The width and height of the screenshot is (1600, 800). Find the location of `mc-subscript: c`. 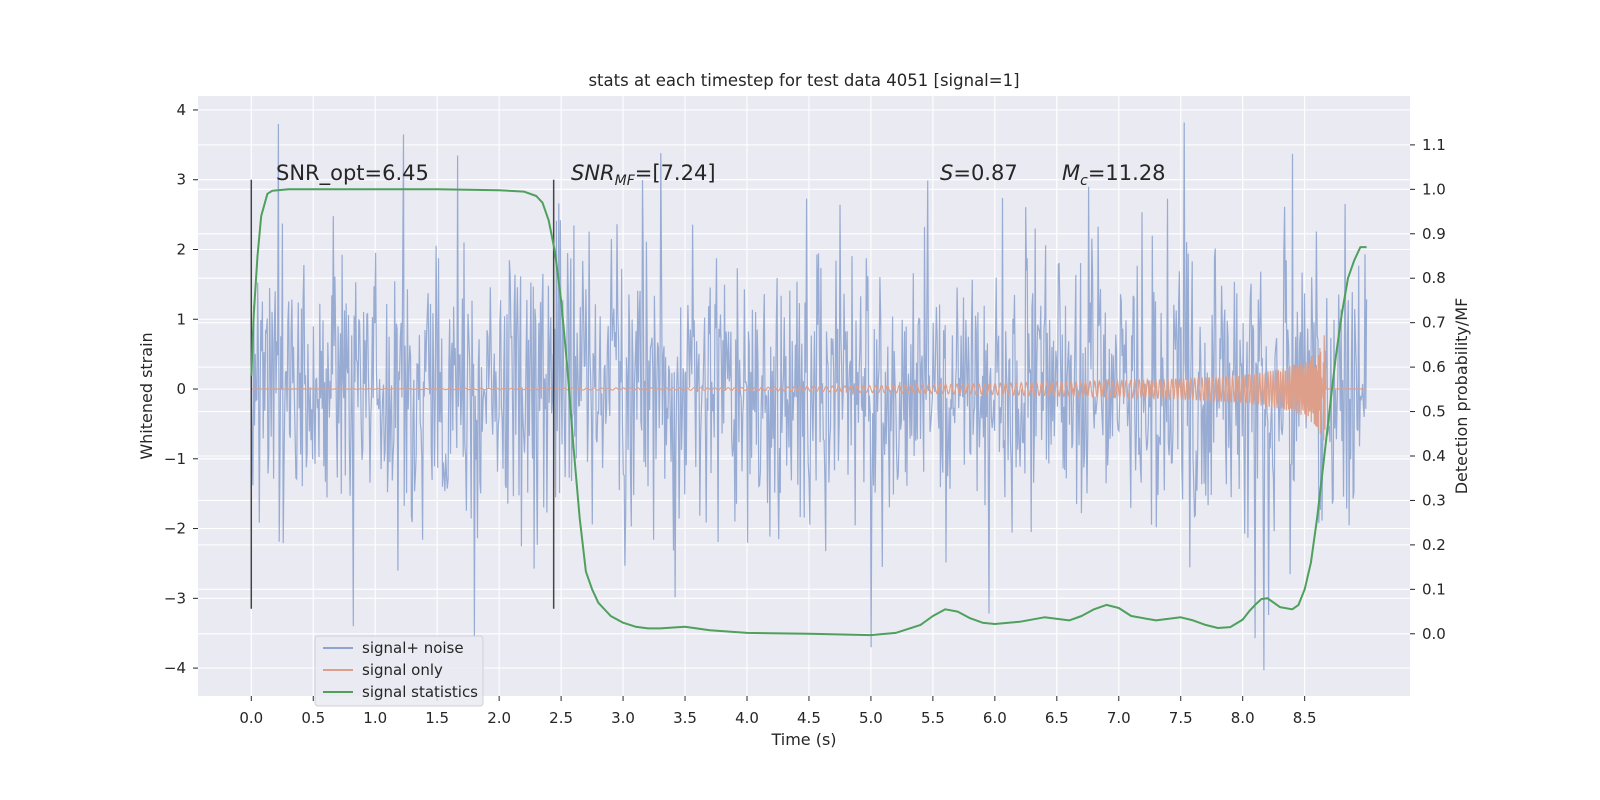

mc-subscript: c is located at coordinates (1084, 181).